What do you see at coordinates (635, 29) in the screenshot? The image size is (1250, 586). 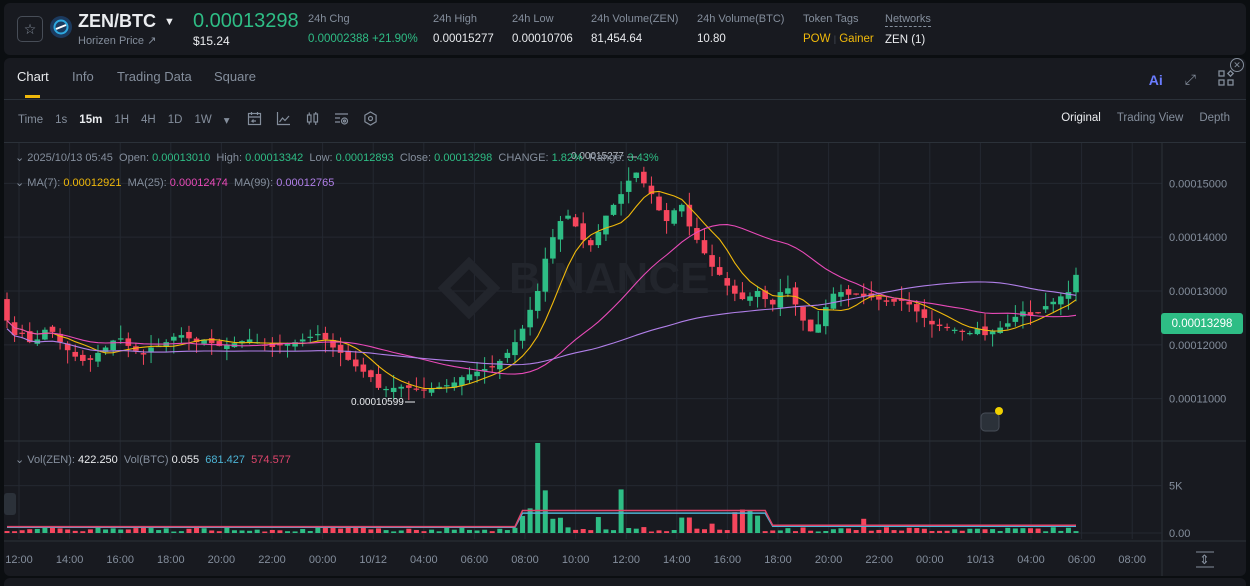 I see `stat-24h-volume-zen: 24h Volume(ZEN) 81,454.64` at bounding box center [635, 29].